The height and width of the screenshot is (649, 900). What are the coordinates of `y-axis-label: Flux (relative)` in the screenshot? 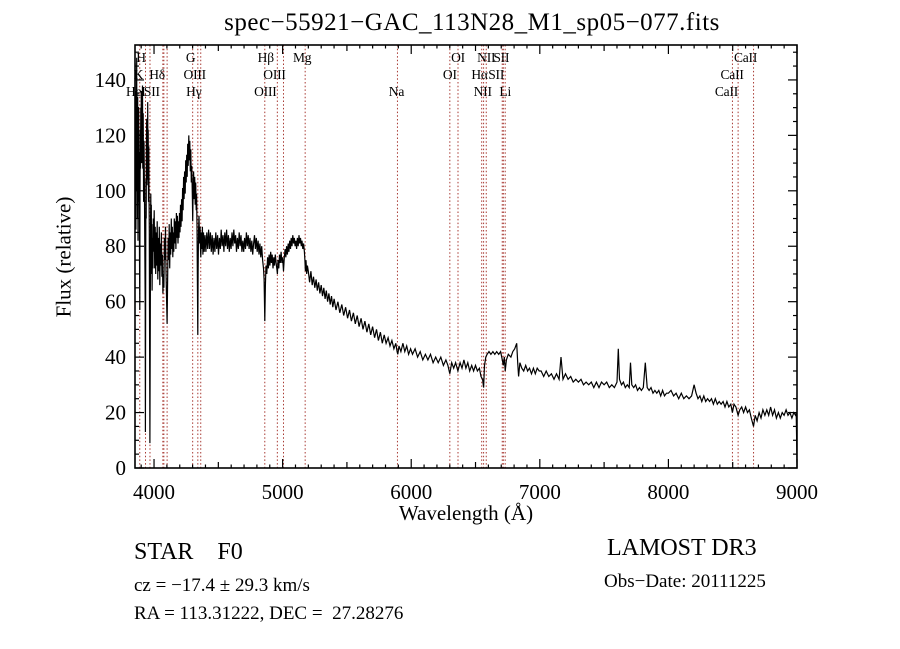 It's located at (63, 257).